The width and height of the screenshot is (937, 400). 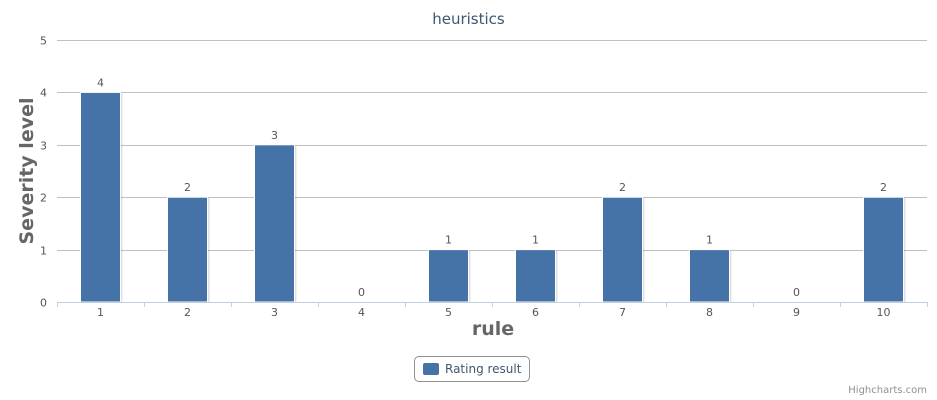 What do you see at coordinates (43, 41) in the screenshot?
I see `y-tick-label: 5` at bounding box center [43, 41].